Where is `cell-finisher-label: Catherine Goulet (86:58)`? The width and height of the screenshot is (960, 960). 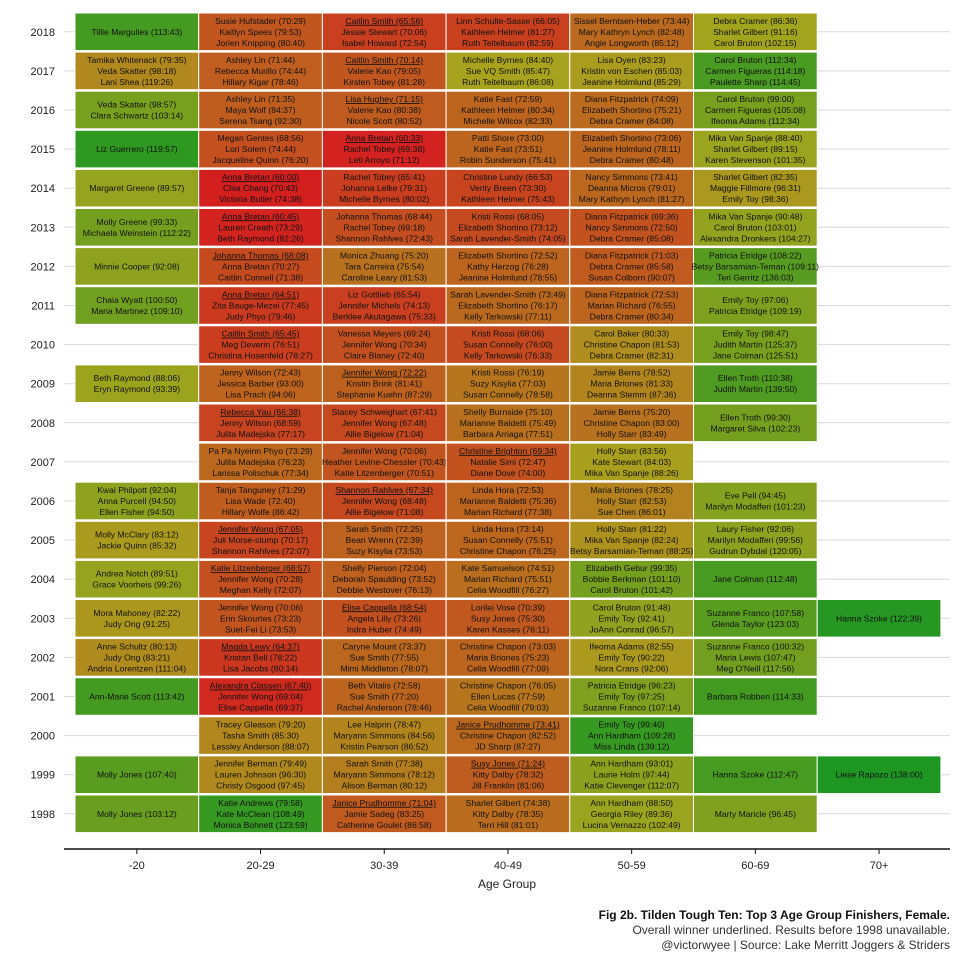
cell-finisher-label: Catherine Goulet (86:58) is located at coordinates (384, 825).